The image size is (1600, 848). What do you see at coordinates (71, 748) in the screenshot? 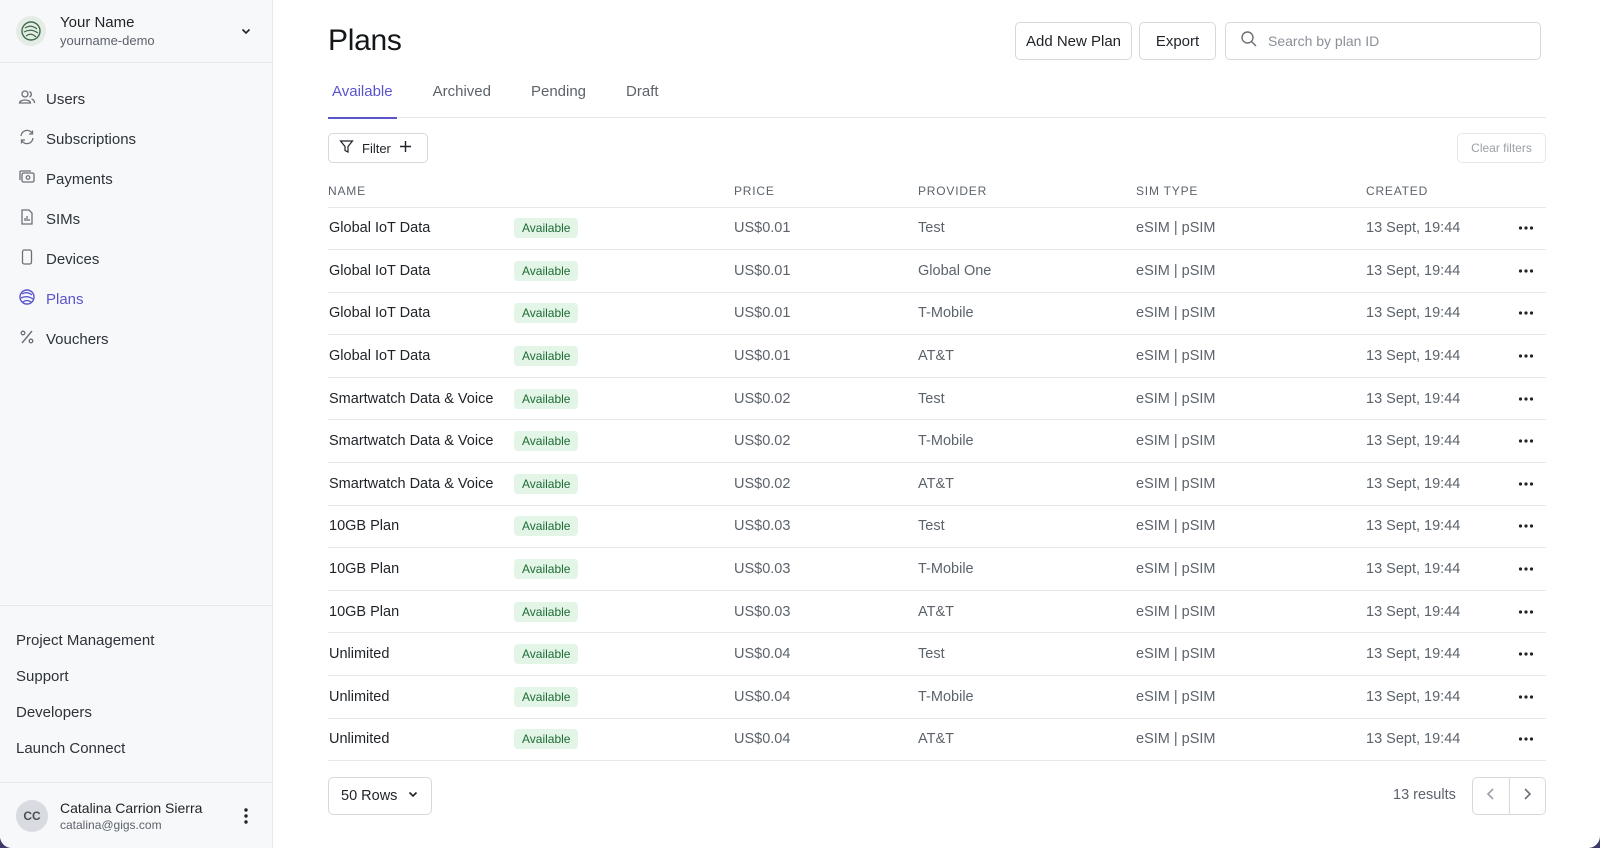
I see `link-launch-connect: Launch Connect` at bounding box center [71, 748].